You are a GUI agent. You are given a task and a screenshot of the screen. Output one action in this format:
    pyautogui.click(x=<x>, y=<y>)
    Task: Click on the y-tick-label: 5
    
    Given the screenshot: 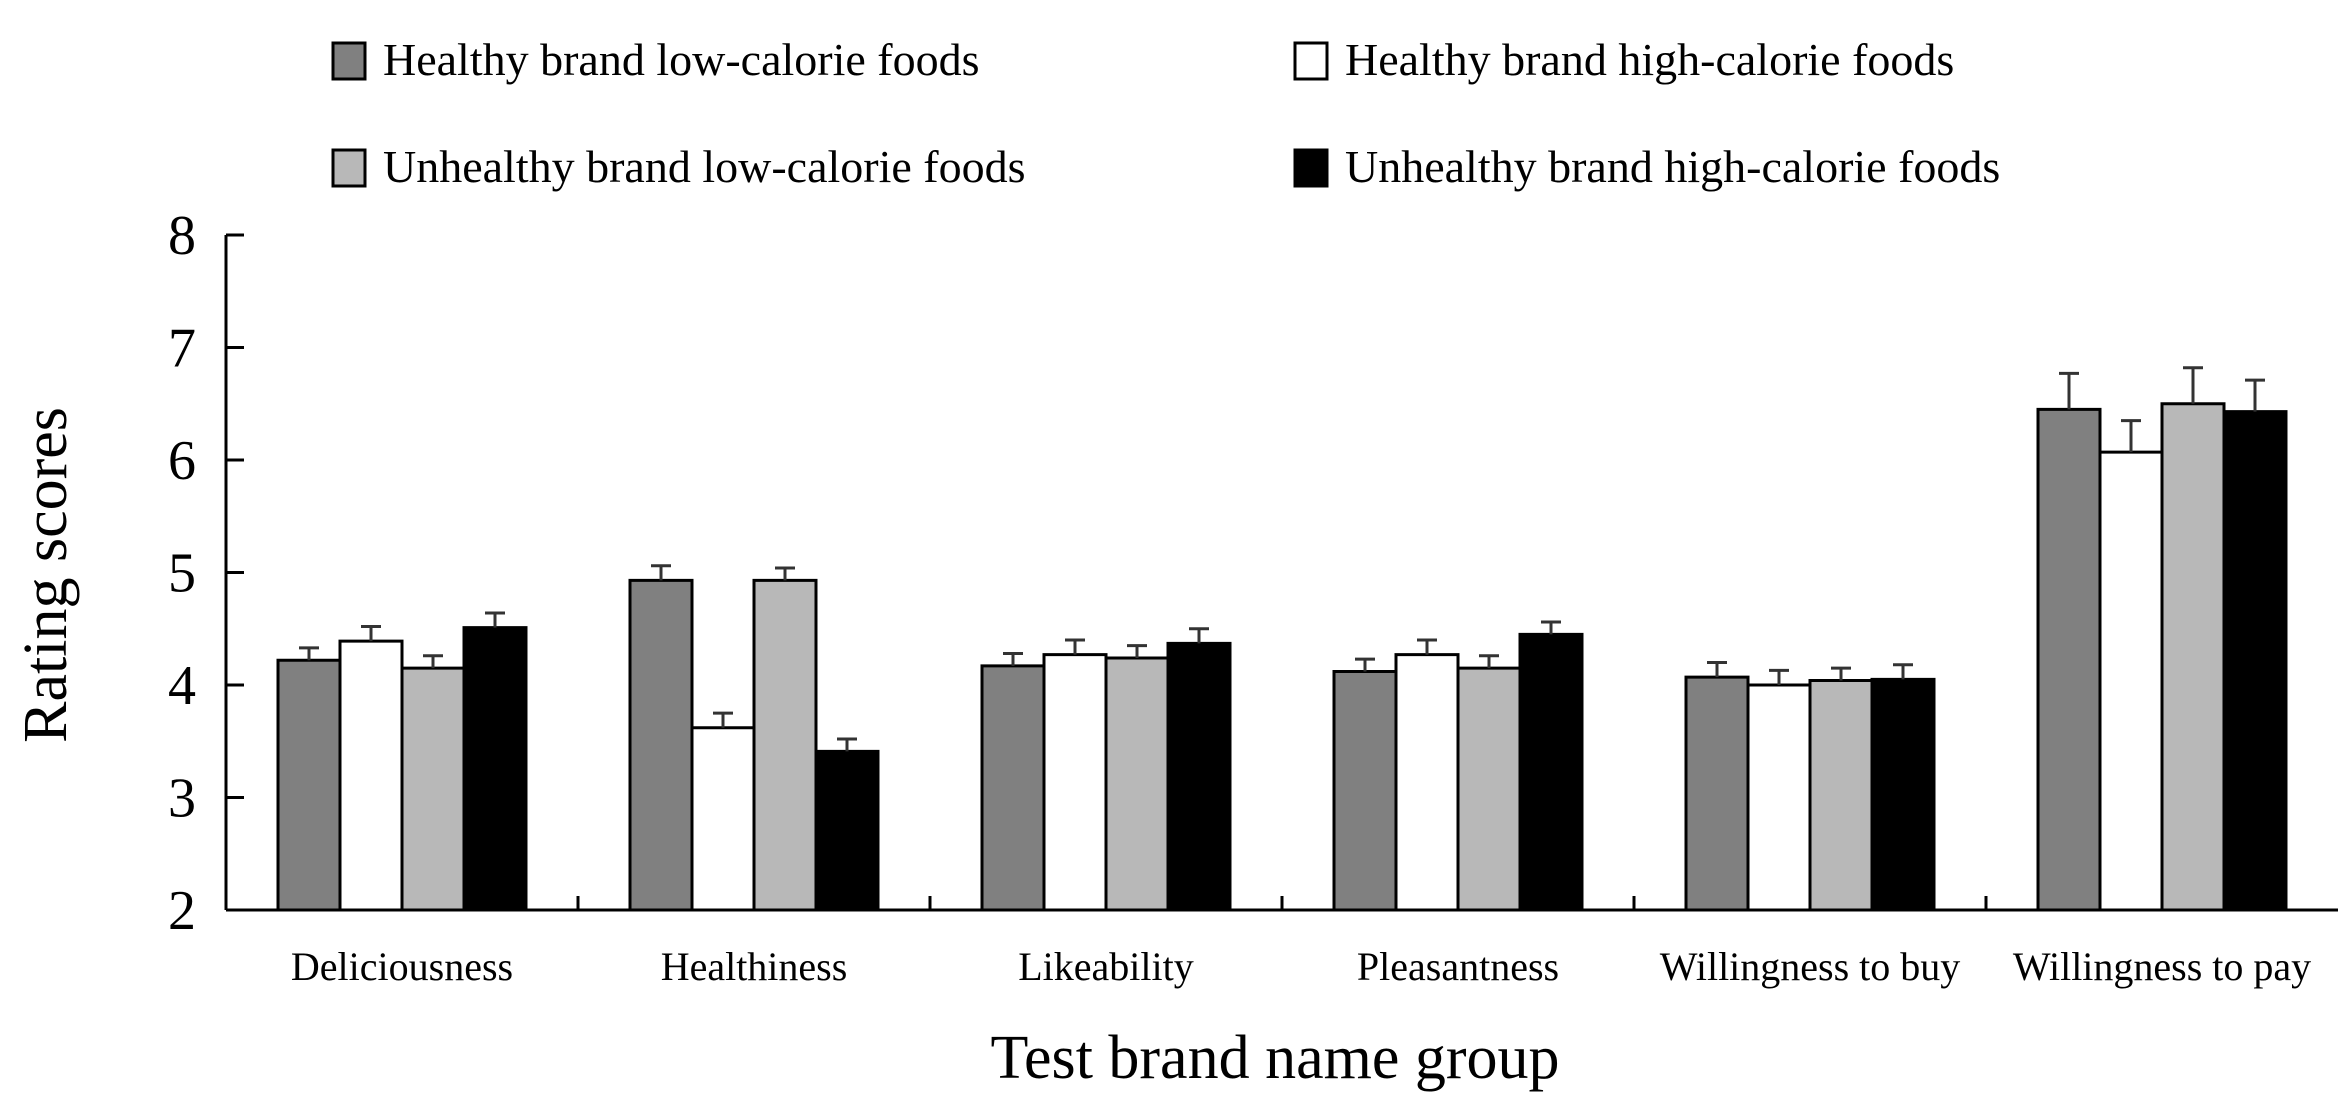 What is the action you would take?
    pyautogui.click(x=182, y=574)
    